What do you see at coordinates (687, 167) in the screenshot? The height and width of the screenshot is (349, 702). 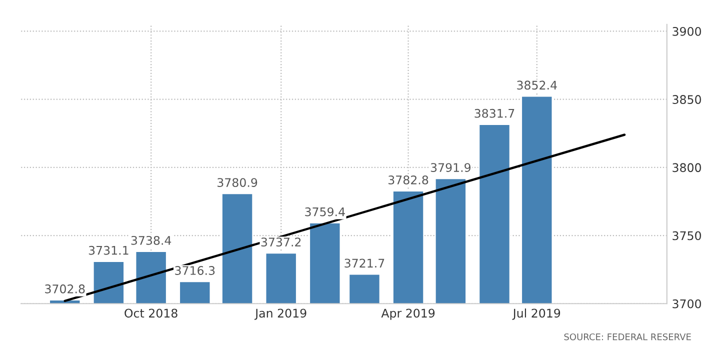 I see `y-tick-label: 3800` at bounding box center [687, 167].